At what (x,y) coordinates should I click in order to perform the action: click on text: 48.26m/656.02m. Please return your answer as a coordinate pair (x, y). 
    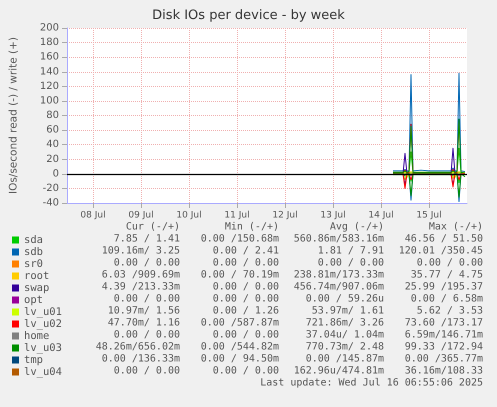
    Looking at the image, I should click on (138, 347).